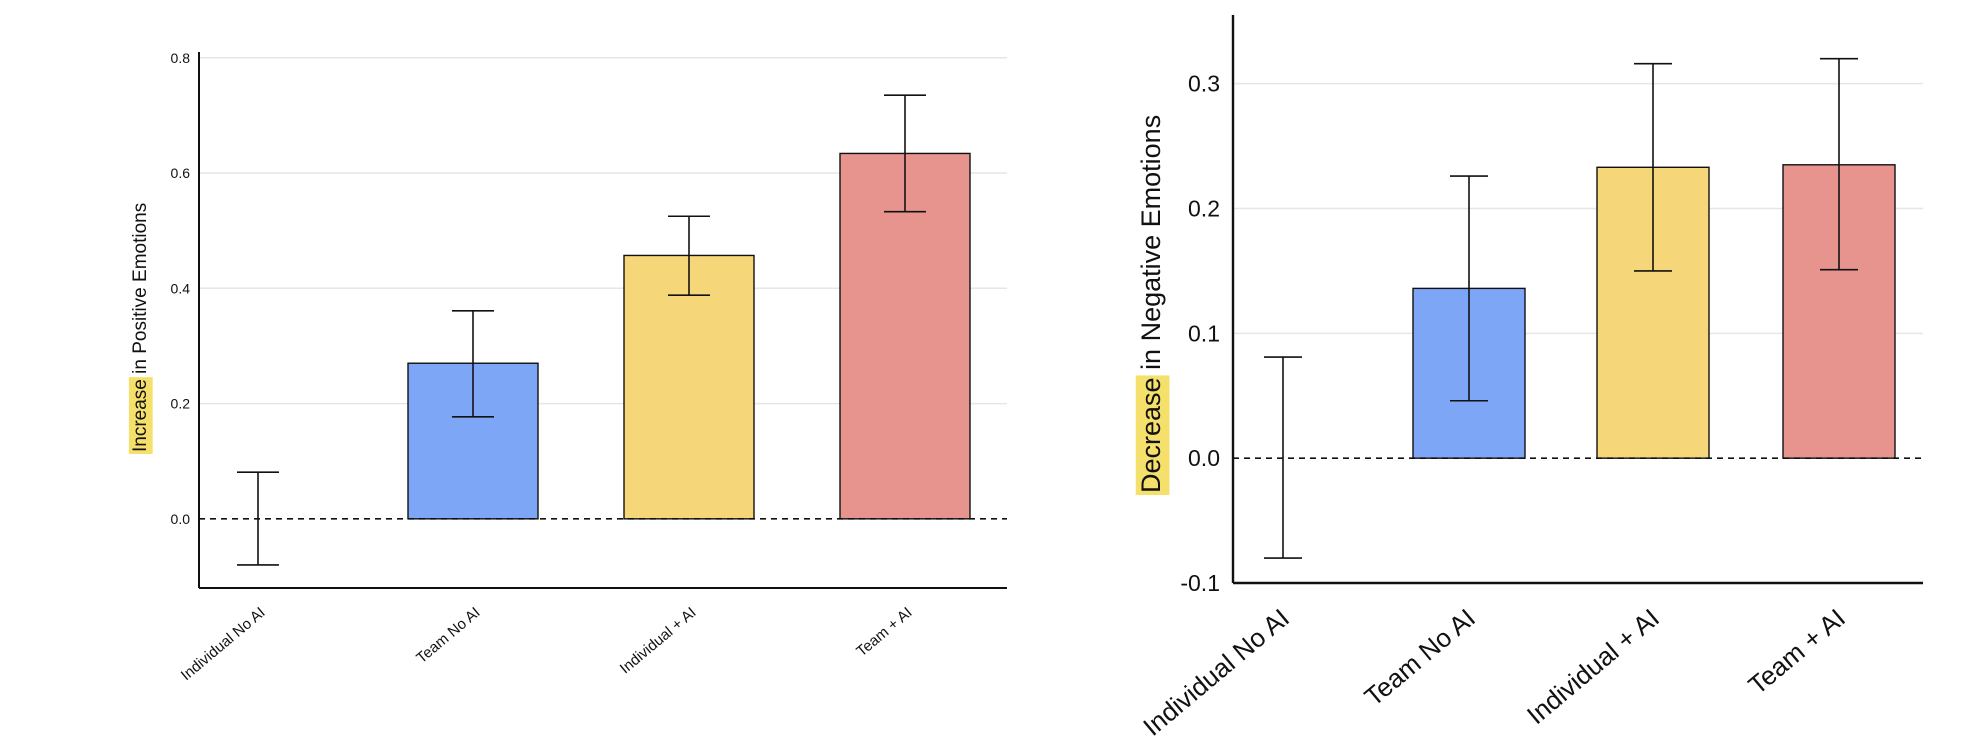 Image resolution: width=1981 pixels, height=746 pixels. I want to click on y-axis-label: Increase in Positive Emotions, so click(140, 328).